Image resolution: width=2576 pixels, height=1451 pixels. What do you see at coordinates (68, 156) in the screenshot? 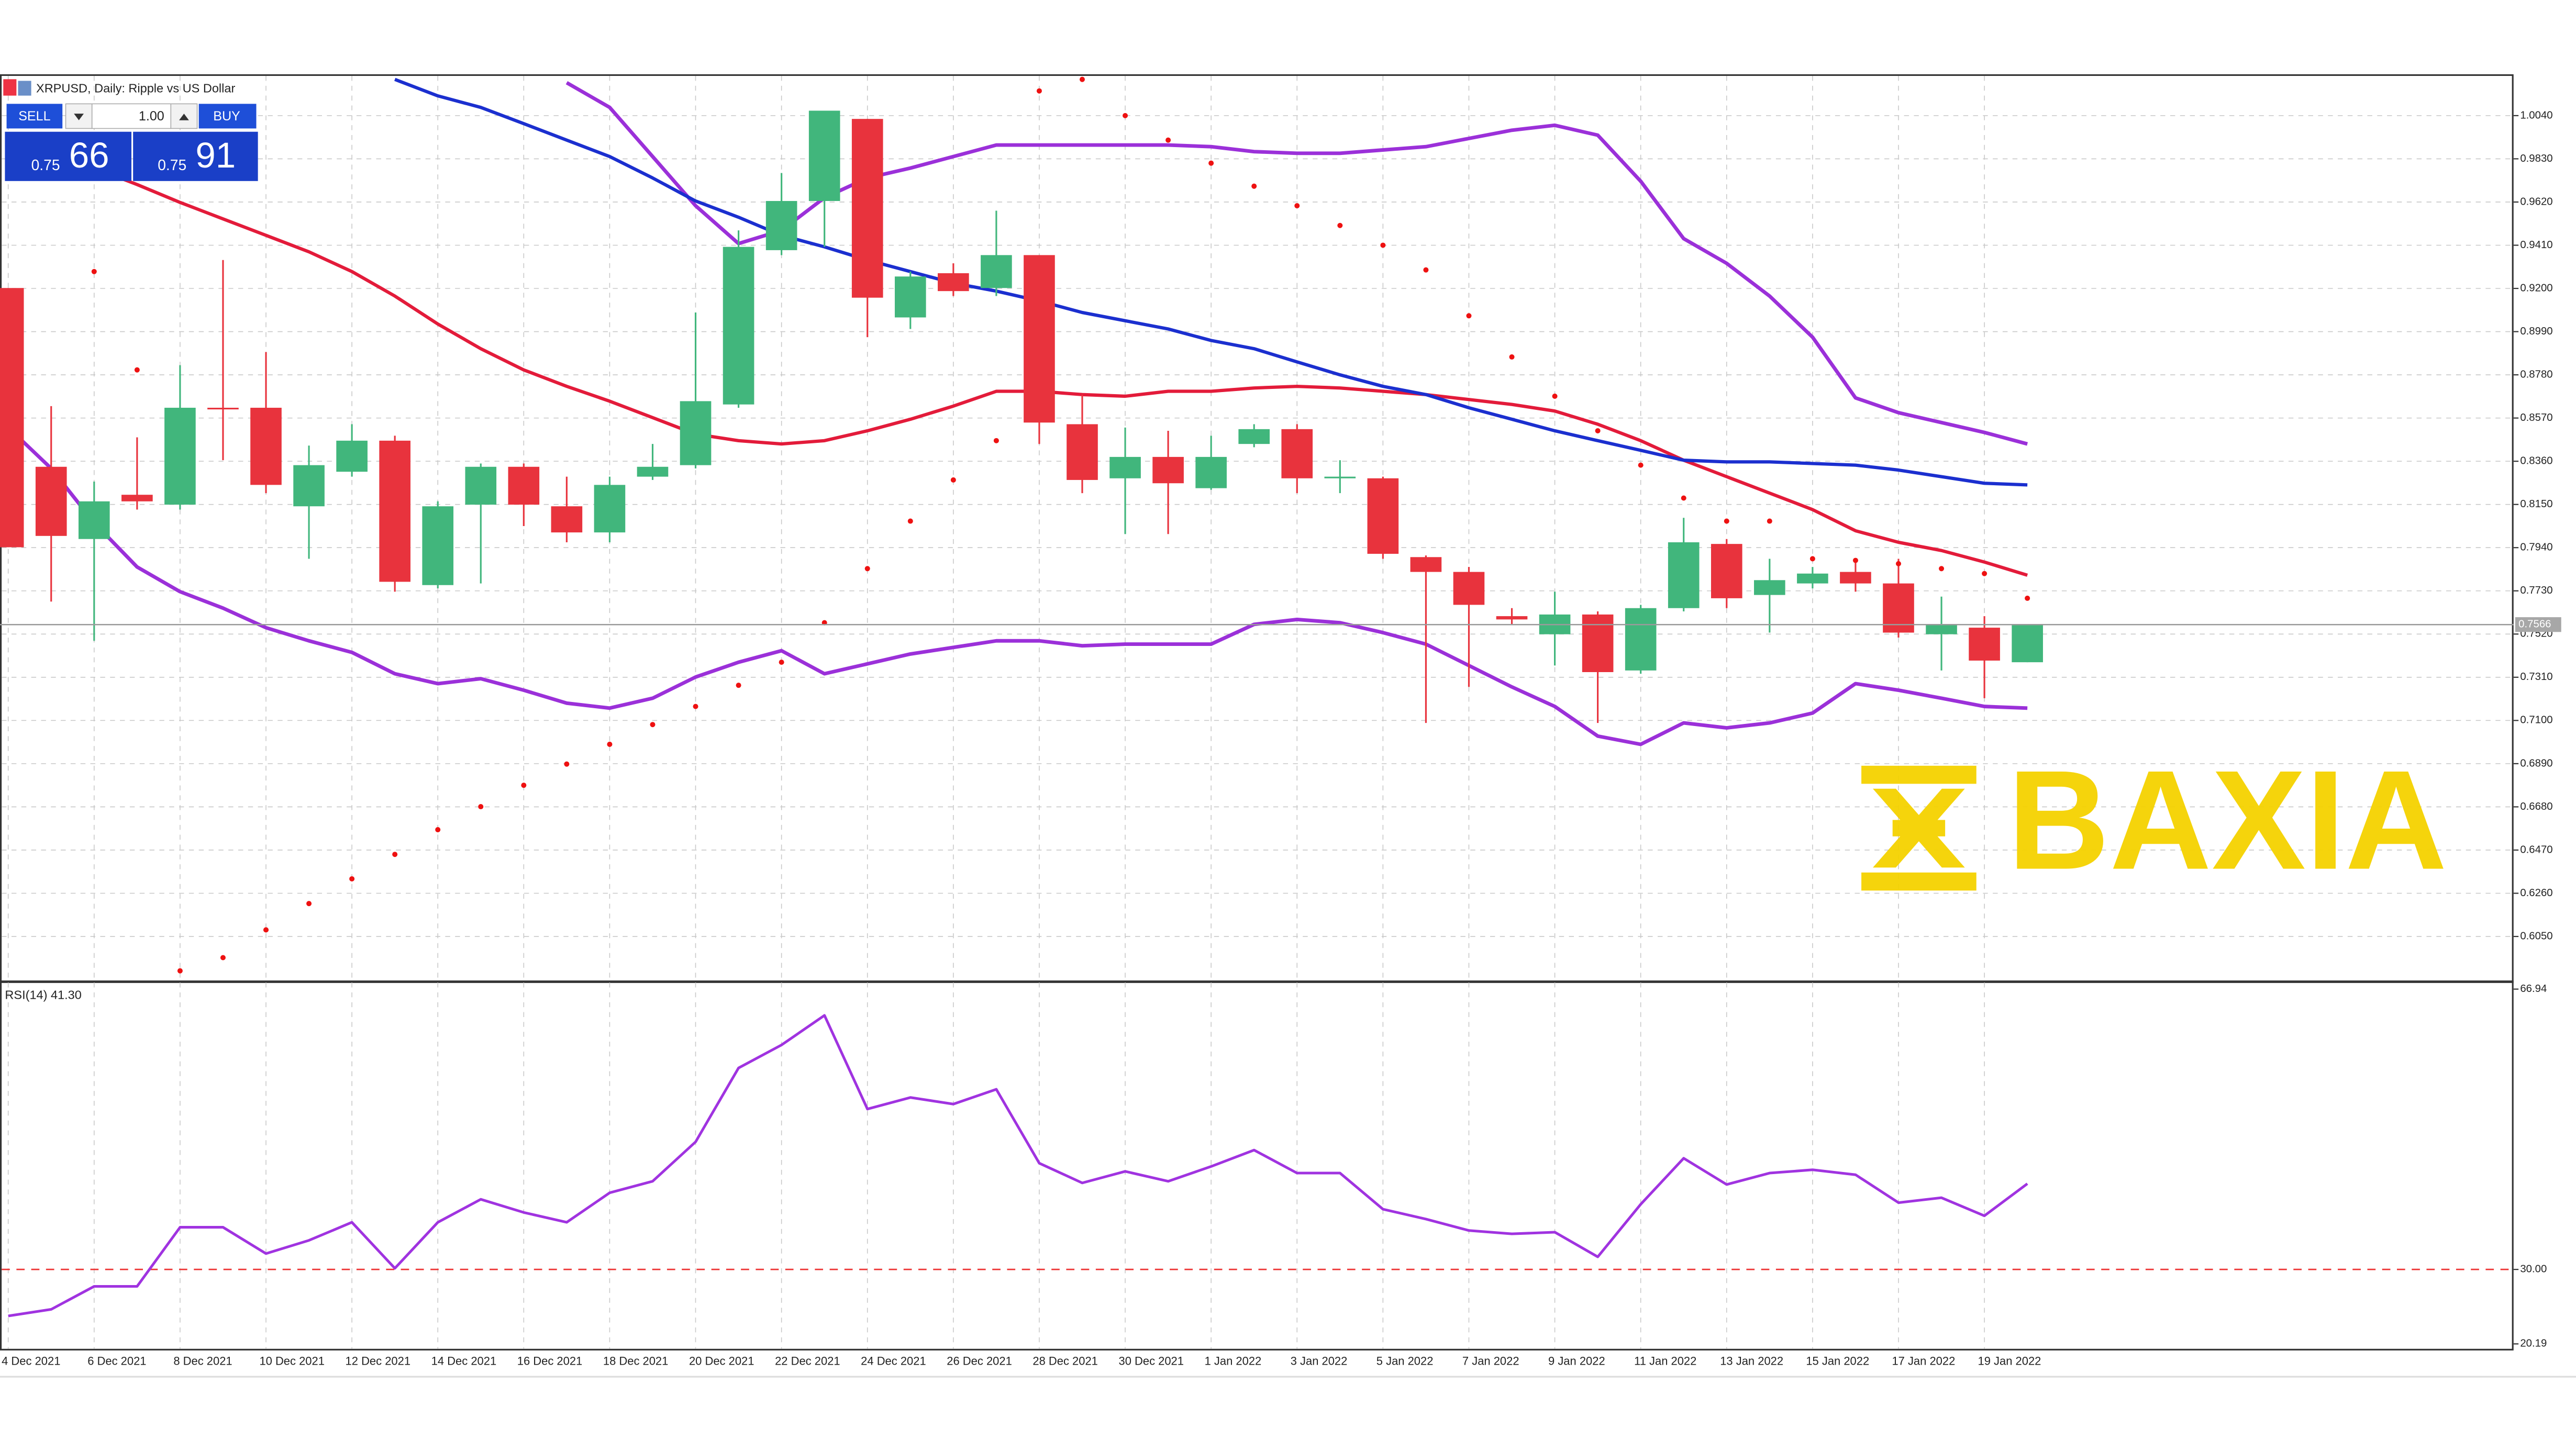
I see `bid-box` at bounding box center [68, 156].